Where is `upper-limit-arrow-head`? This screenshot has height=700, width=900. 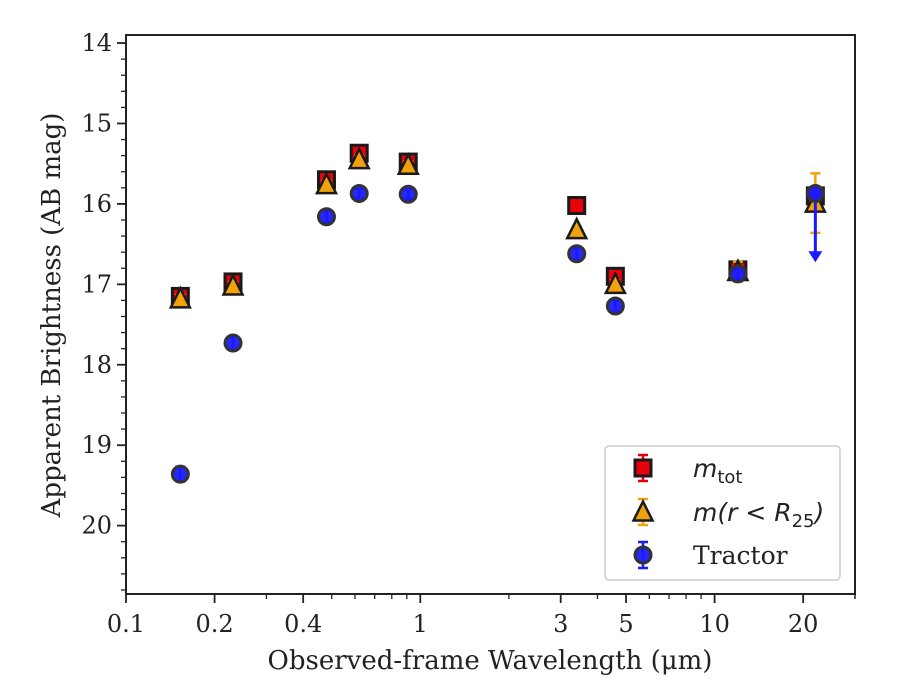
upper-limit-arrow-head is located at coordinates (815, 257).